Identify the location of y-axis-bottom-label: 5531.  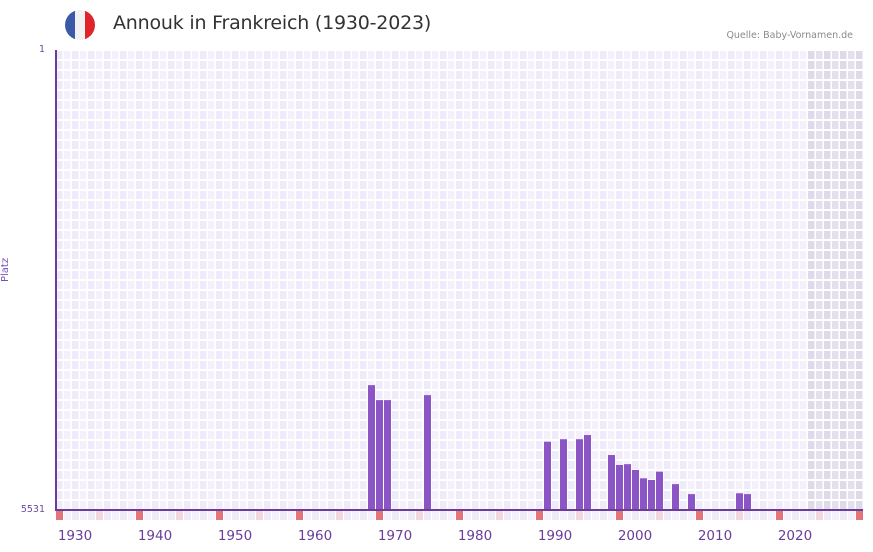
(32, 509).